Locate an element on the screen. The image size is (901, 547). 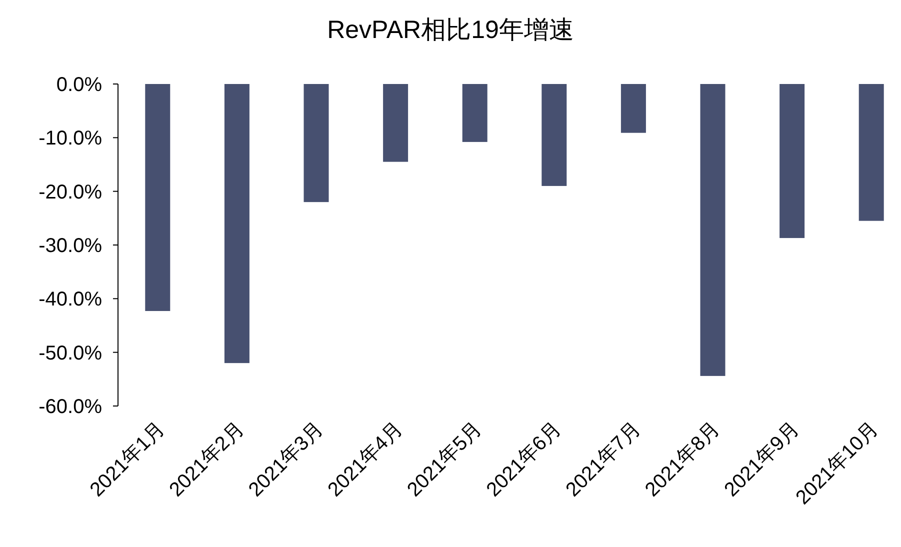
chart-title: RevPAR相比19年增速 is located at coordinates (450, 30).